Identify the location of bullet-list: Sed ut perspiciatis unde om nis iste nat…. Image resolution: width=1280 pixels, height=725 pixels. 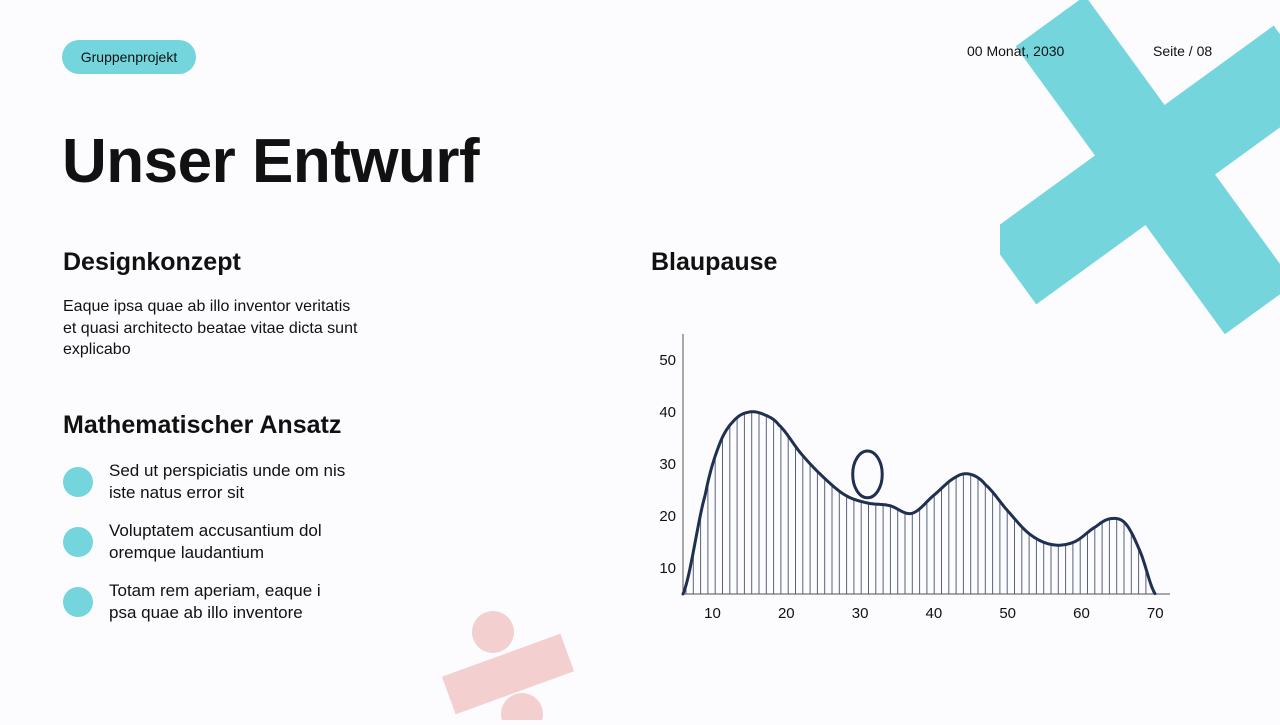
(206, 550).